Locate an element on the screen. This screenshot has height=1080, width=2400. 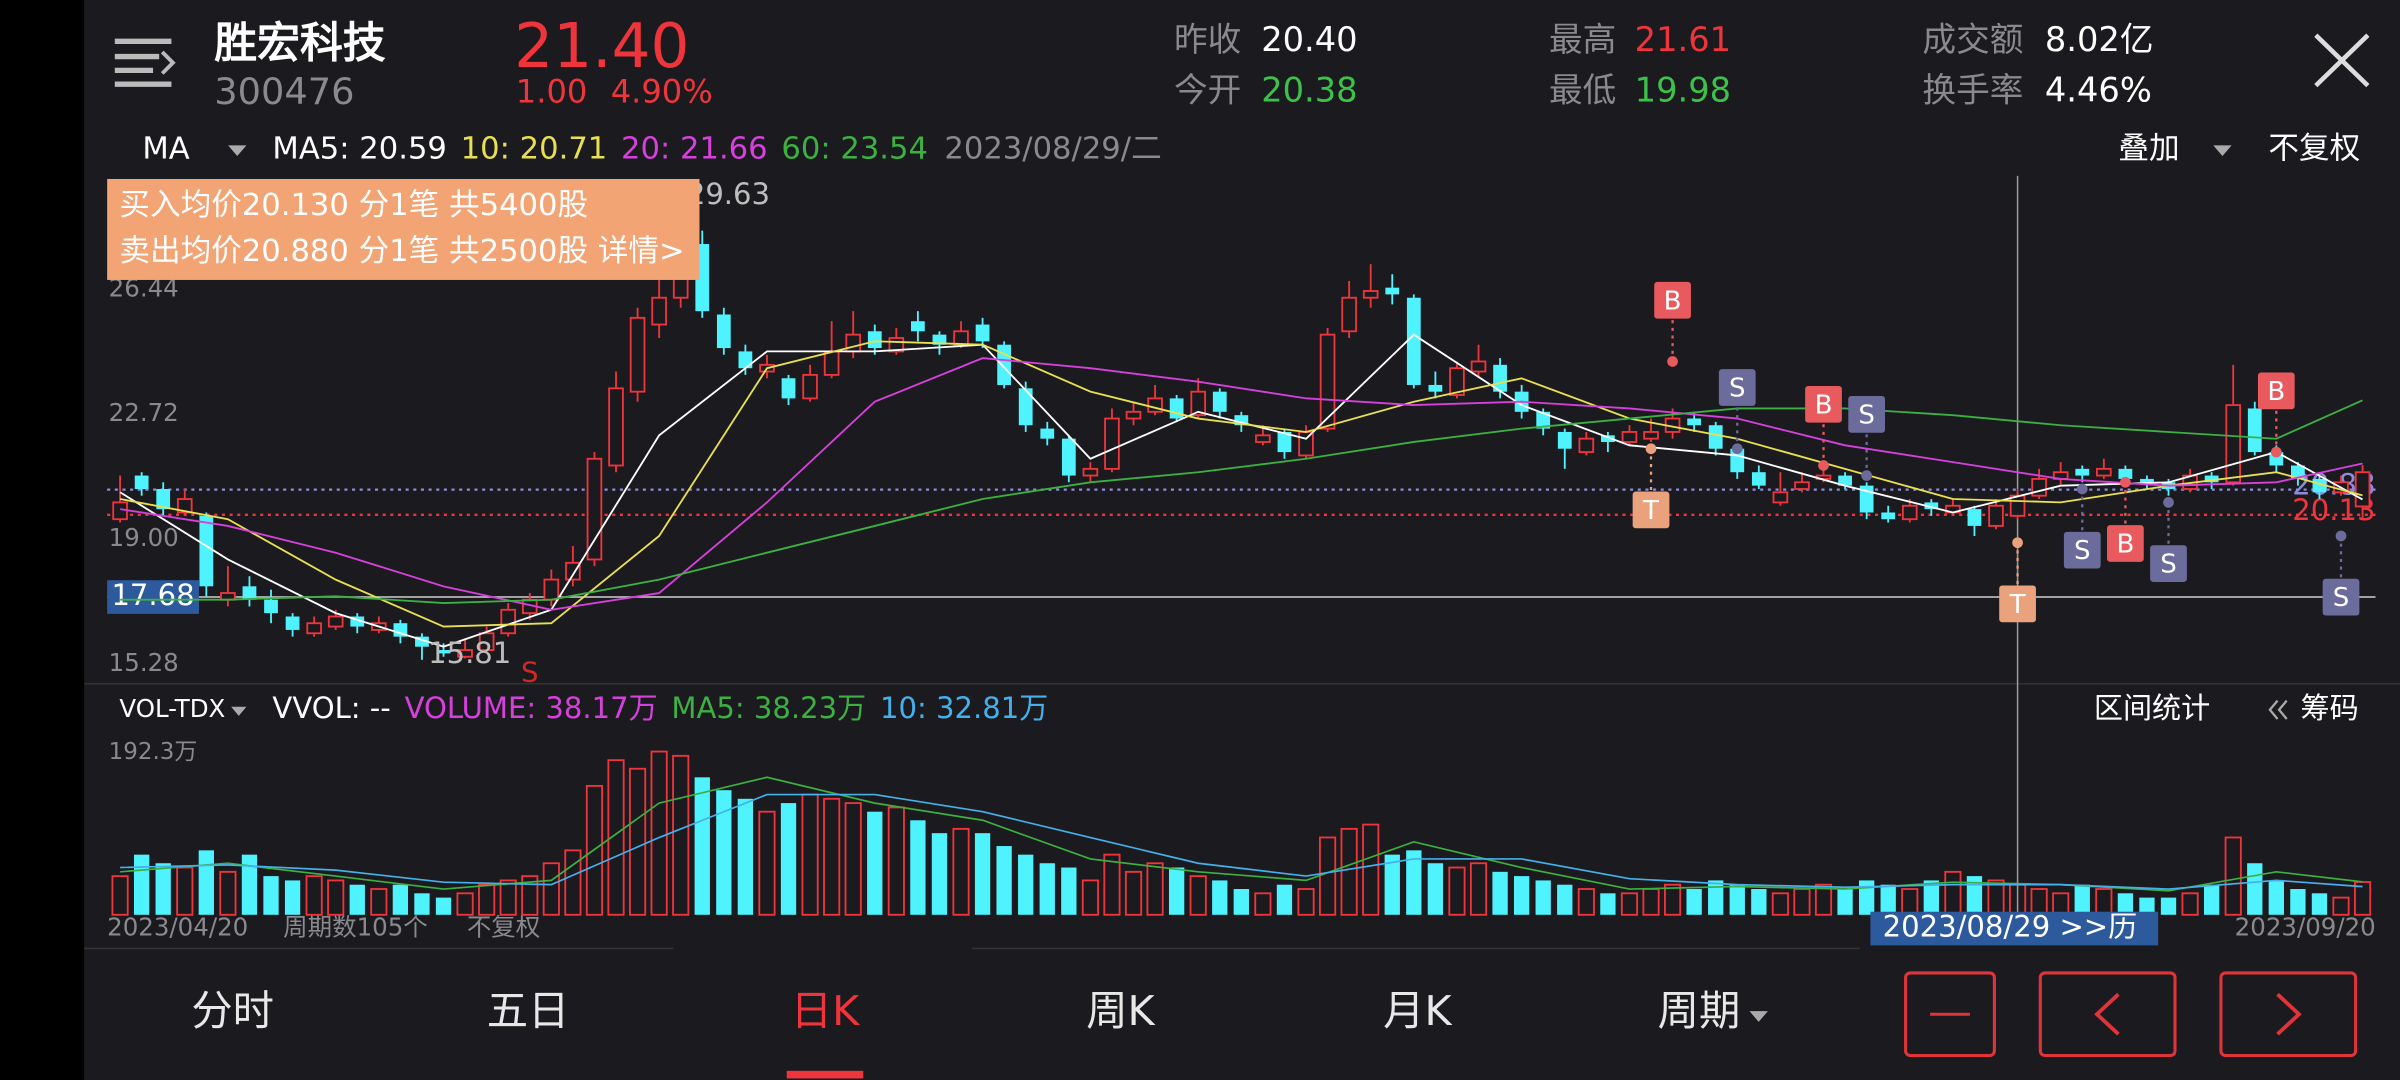
menu-icon is located at coordinates (145, 62).